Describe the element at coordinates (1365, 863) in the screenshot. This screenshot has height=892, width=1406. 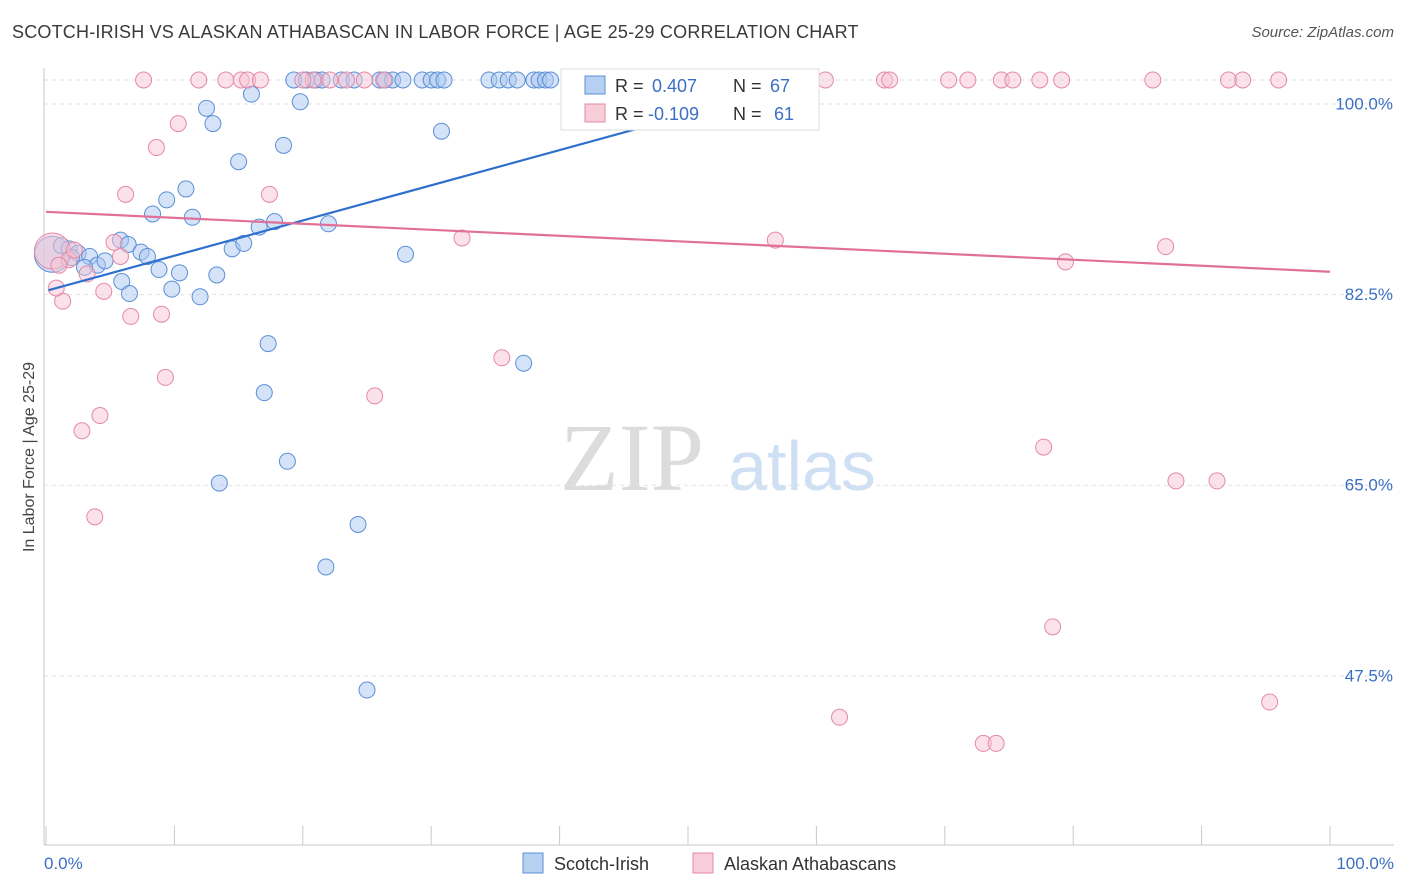
I see `x-tick-label-max: 100.0%` at that location.